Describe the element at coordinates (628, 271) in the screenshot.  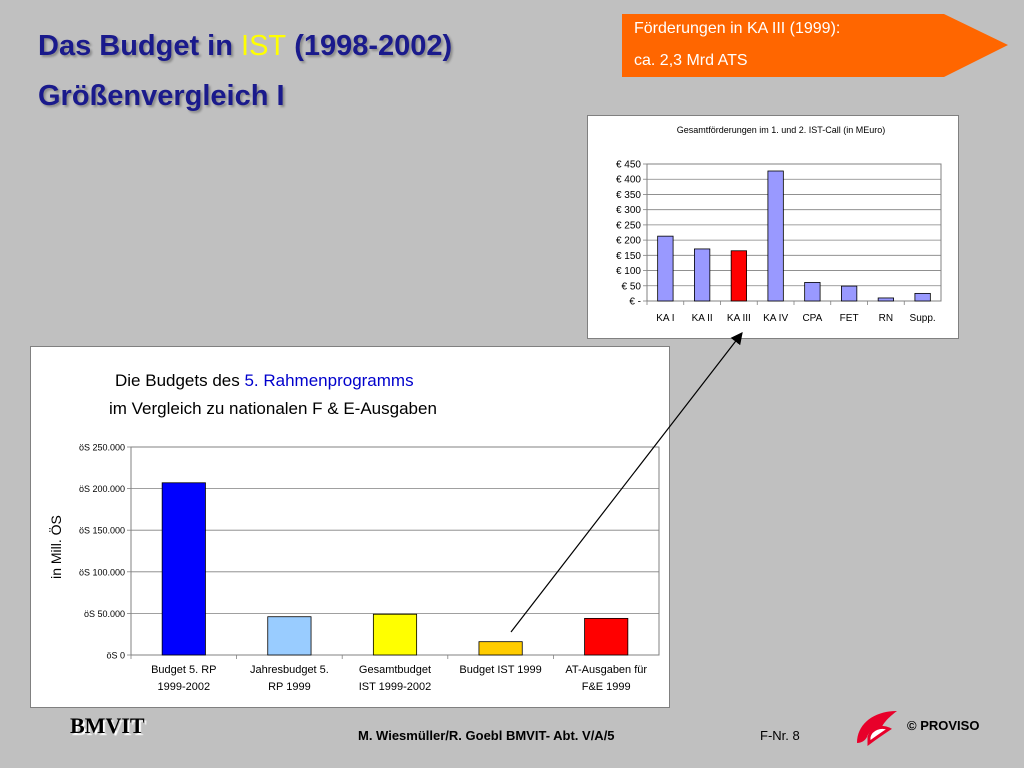
I see `small-chart-ytick-label: € 100` at that location.